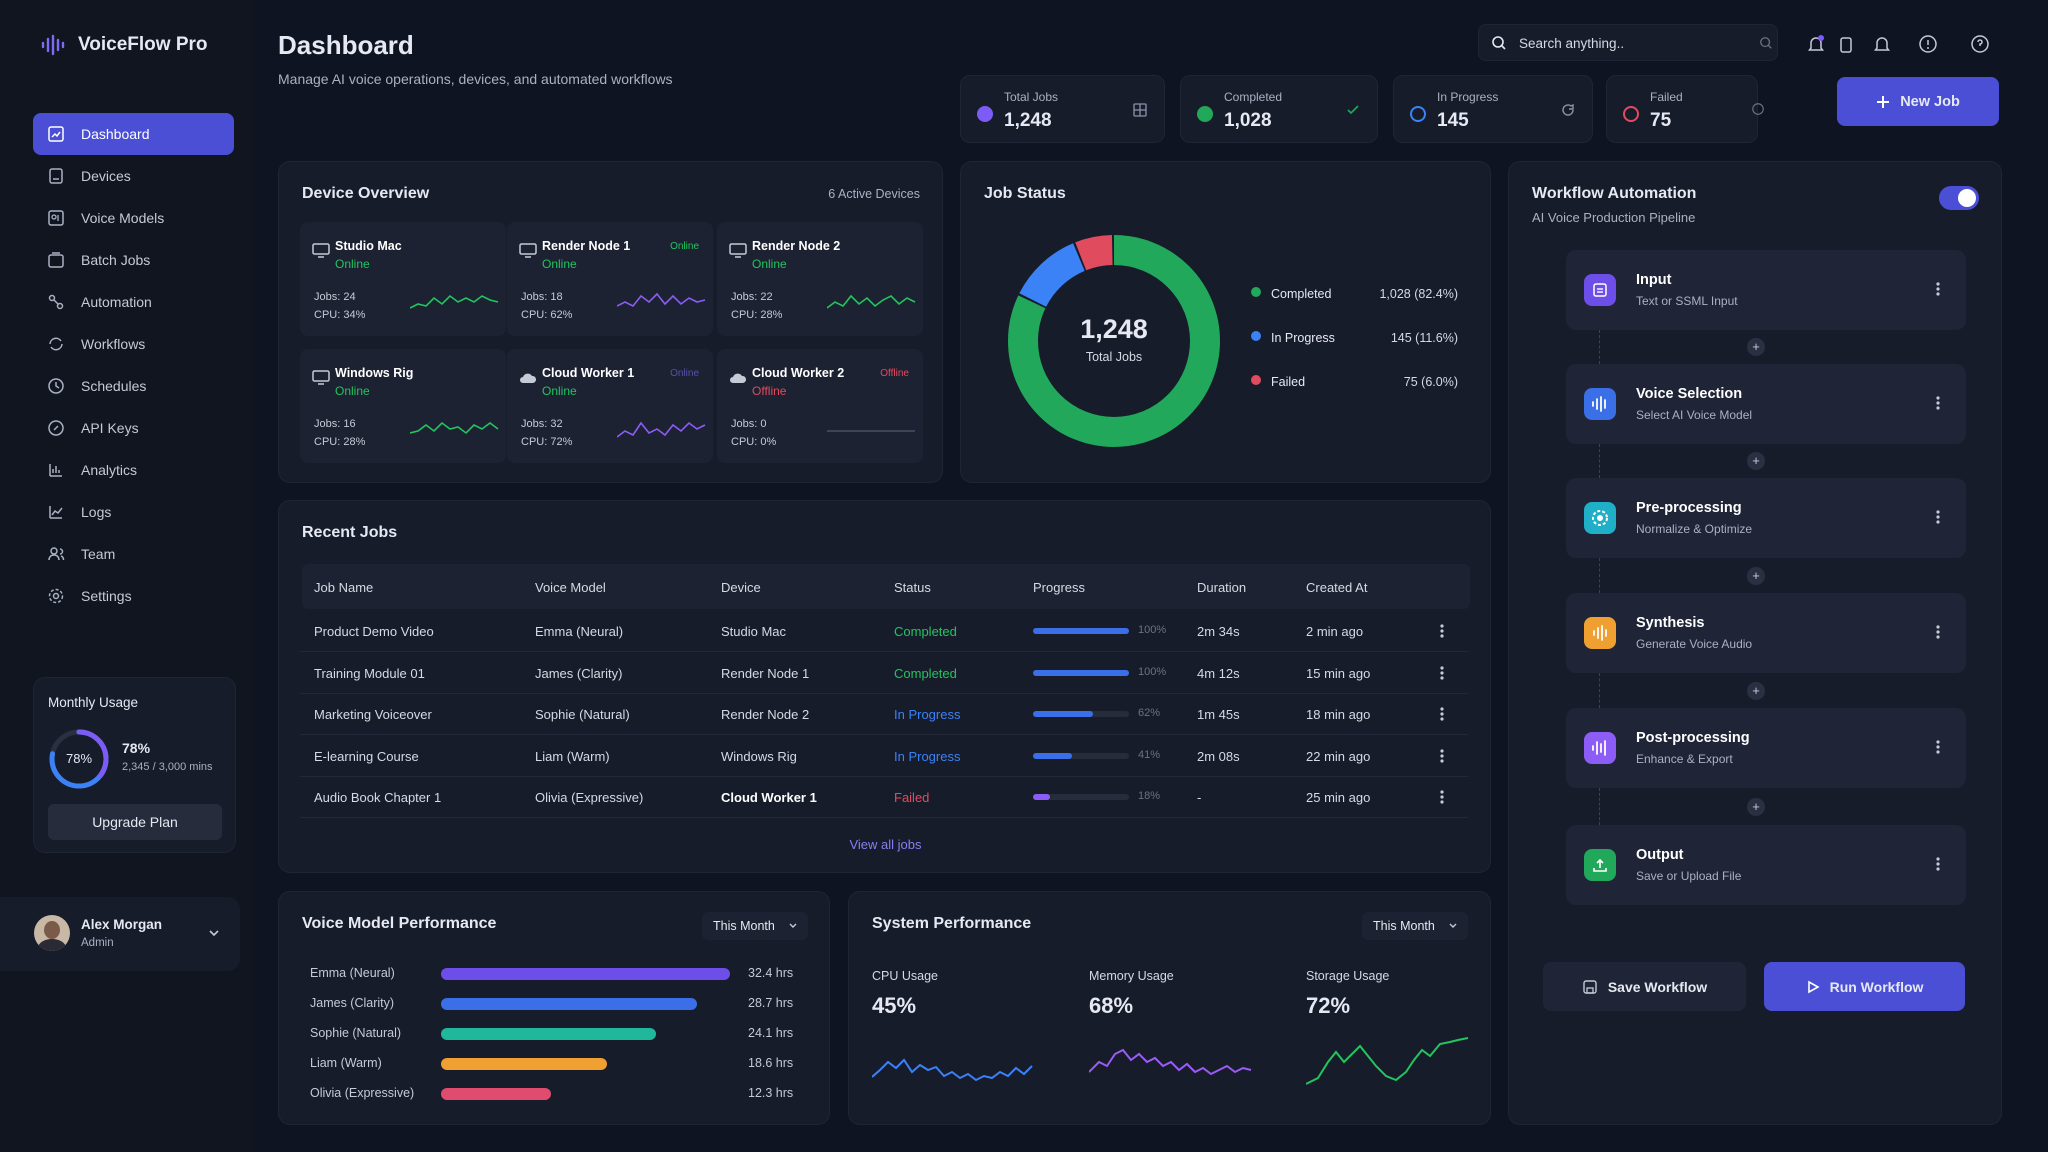  What do you see at coordinates (1418, 114) in the screenshot?
I see `progress-icon` at bounding box center [1418, 114].